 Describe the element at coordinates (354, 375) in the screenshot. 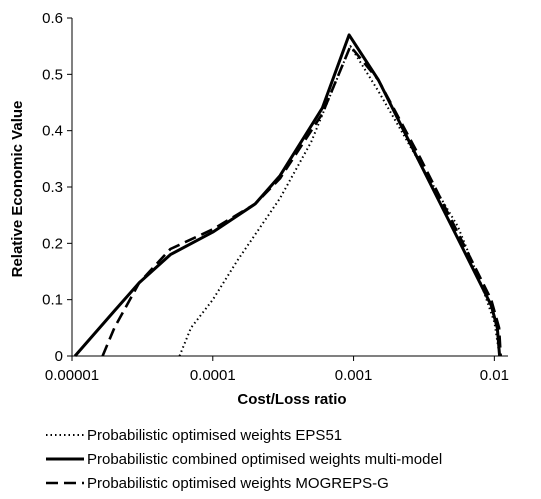

I see `x-tick-label: 0.001` at that location.